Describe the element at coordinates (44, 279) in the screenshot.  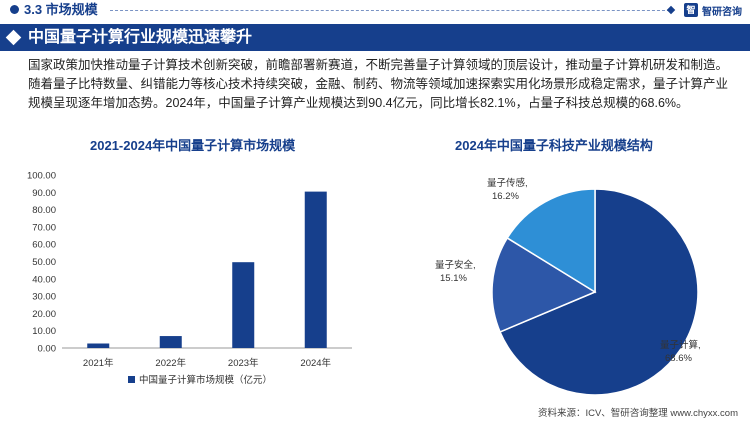
I see `y-tick-label: 40.00` at that location.